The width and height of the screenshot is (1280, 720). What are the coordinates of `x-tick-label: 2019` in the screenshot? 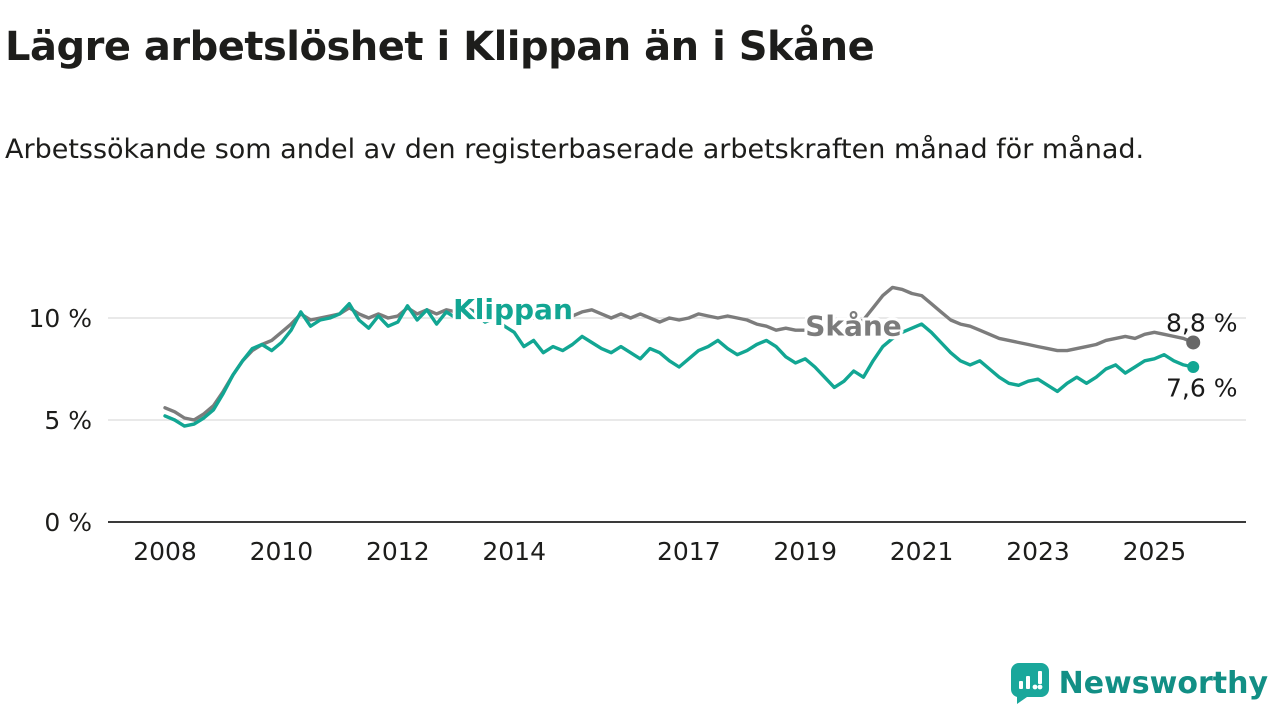 It's located at (805, 551).